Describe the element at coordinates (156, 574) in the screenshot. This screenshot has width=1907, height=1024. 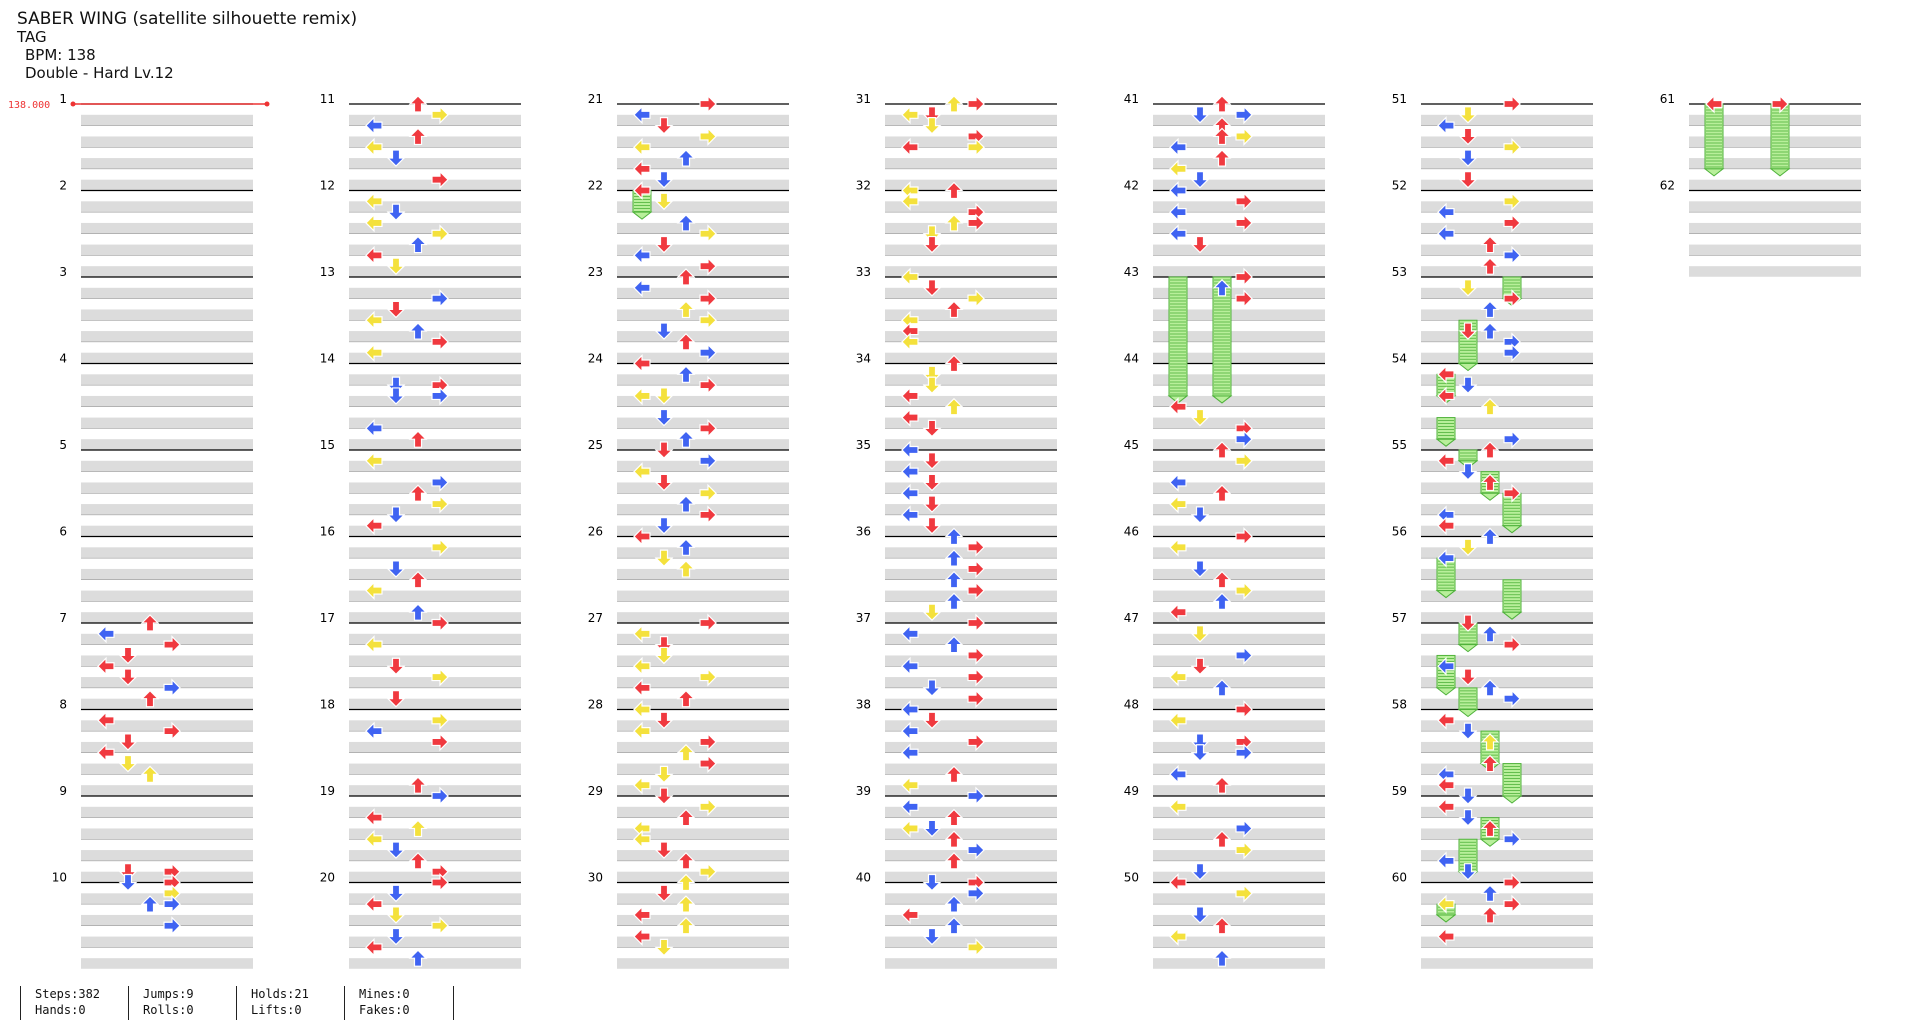
I see `measure-6: 6` at that location.